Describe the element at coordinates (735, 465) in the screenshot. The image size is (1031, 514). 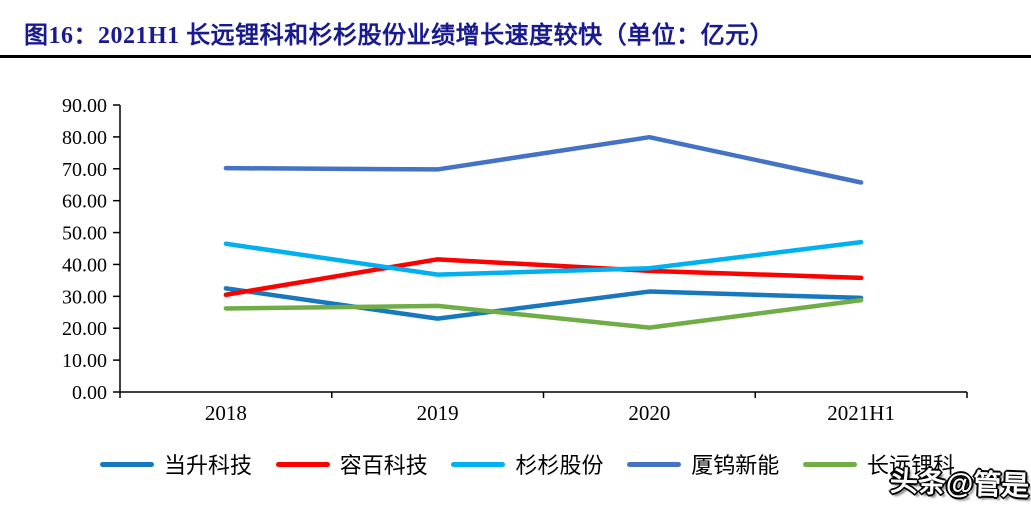
I see `legend-label: 厦钨新能` at that location.